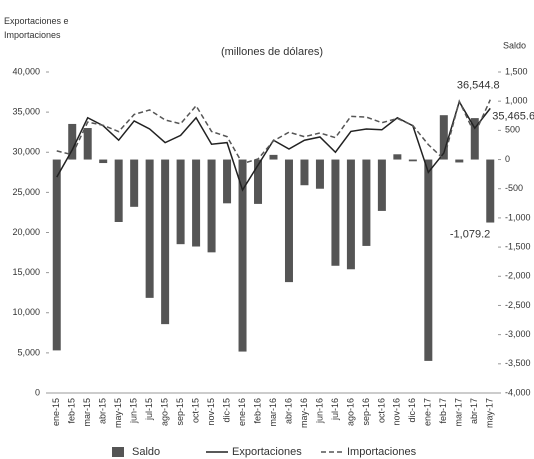 Image resolution: width=534 pixels, height=459 pixels. I want to click on y2-tick-label: -4,000, so click(518, 392).